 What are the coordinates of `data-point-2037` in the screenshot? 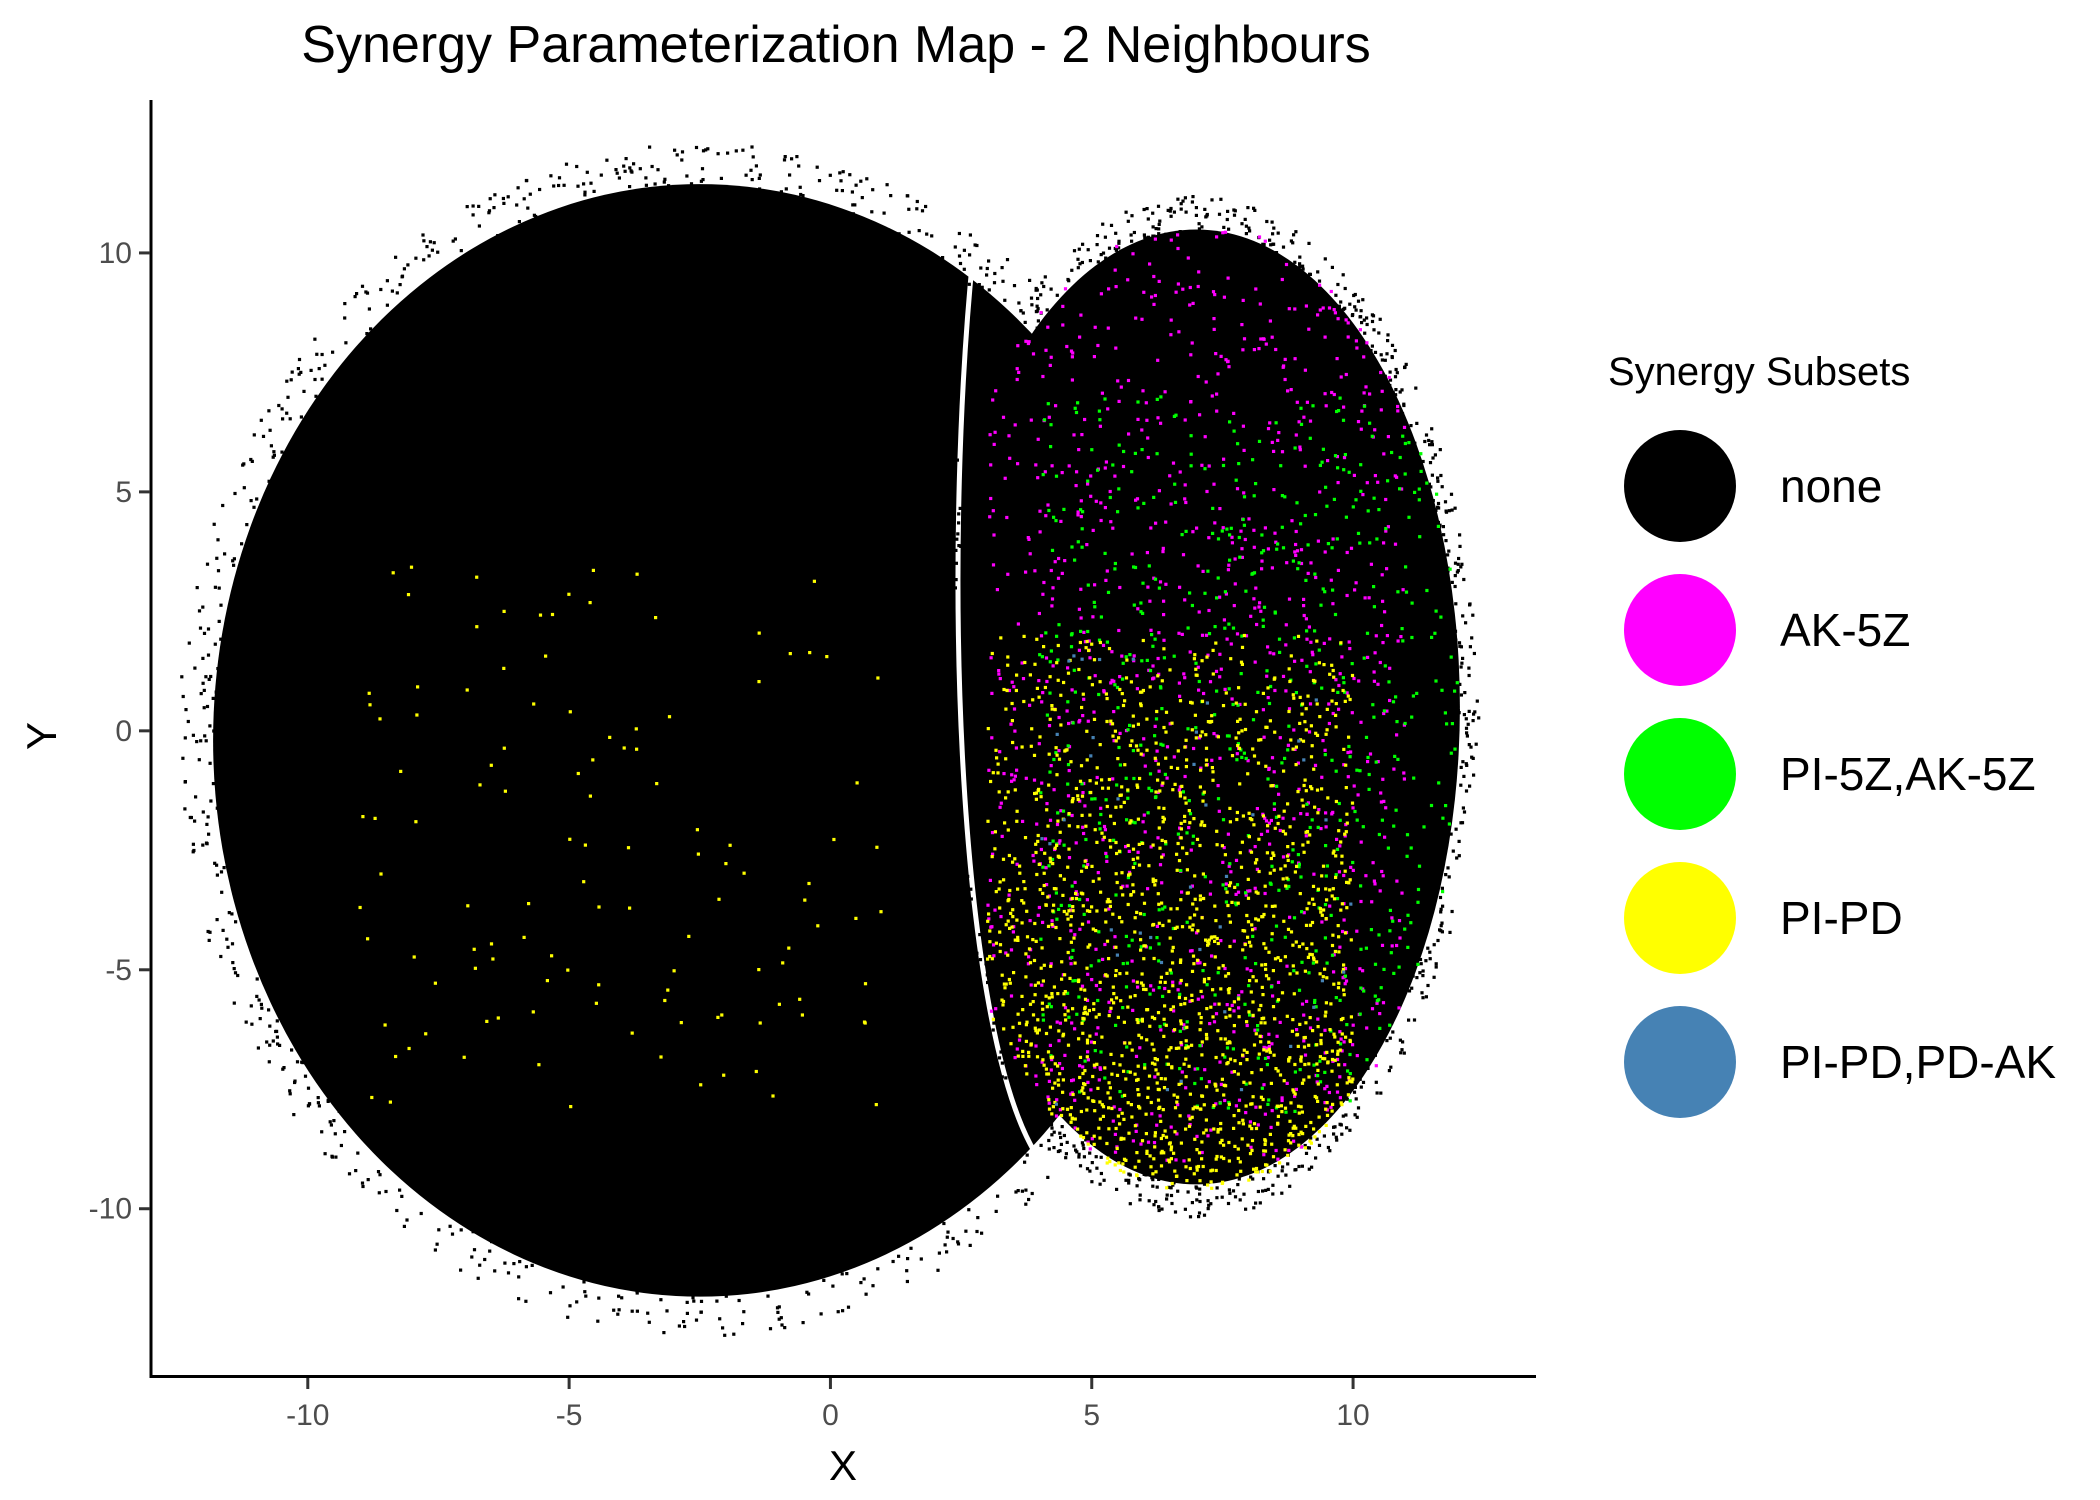 It's located at (942, 498).